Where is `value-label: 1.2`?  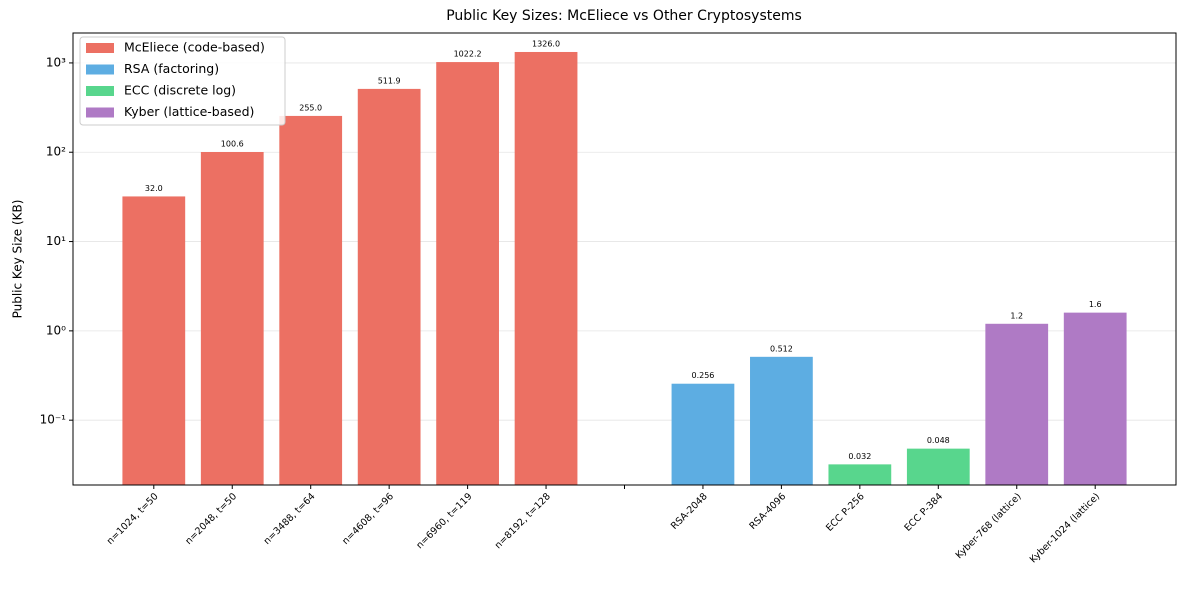
value-label: 1.2 is located at coordinates (1016, 315).